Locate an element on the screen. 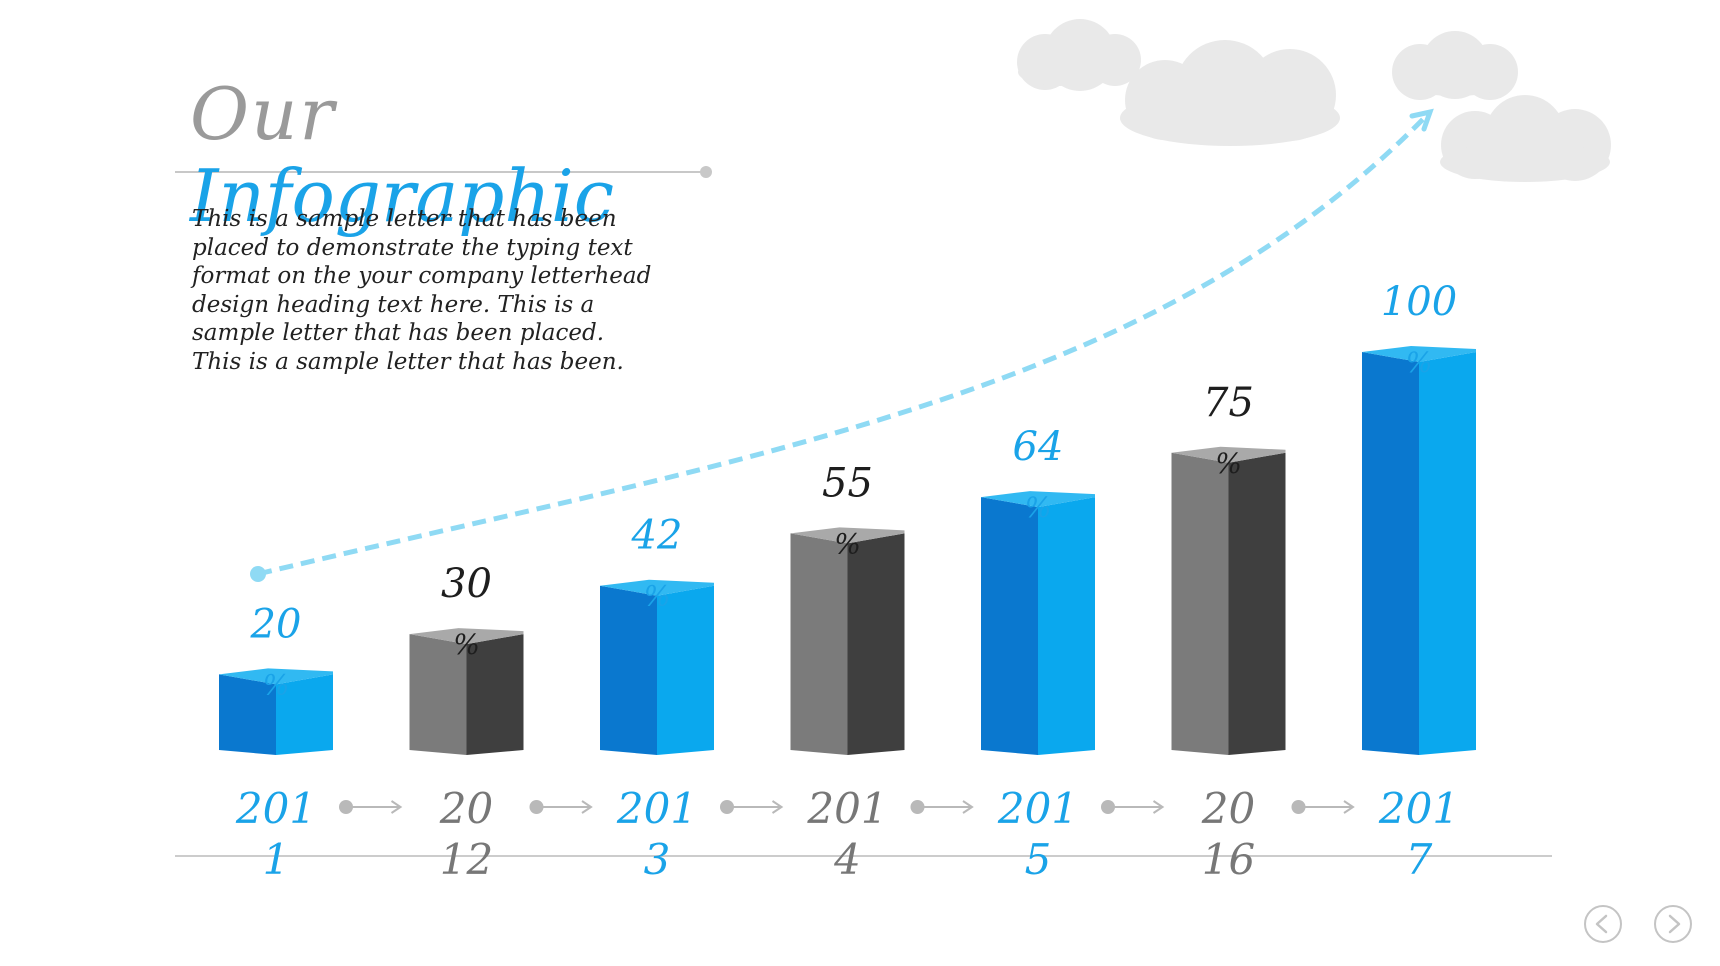  chevron-left-icon is located at coordinates (1601, 924).